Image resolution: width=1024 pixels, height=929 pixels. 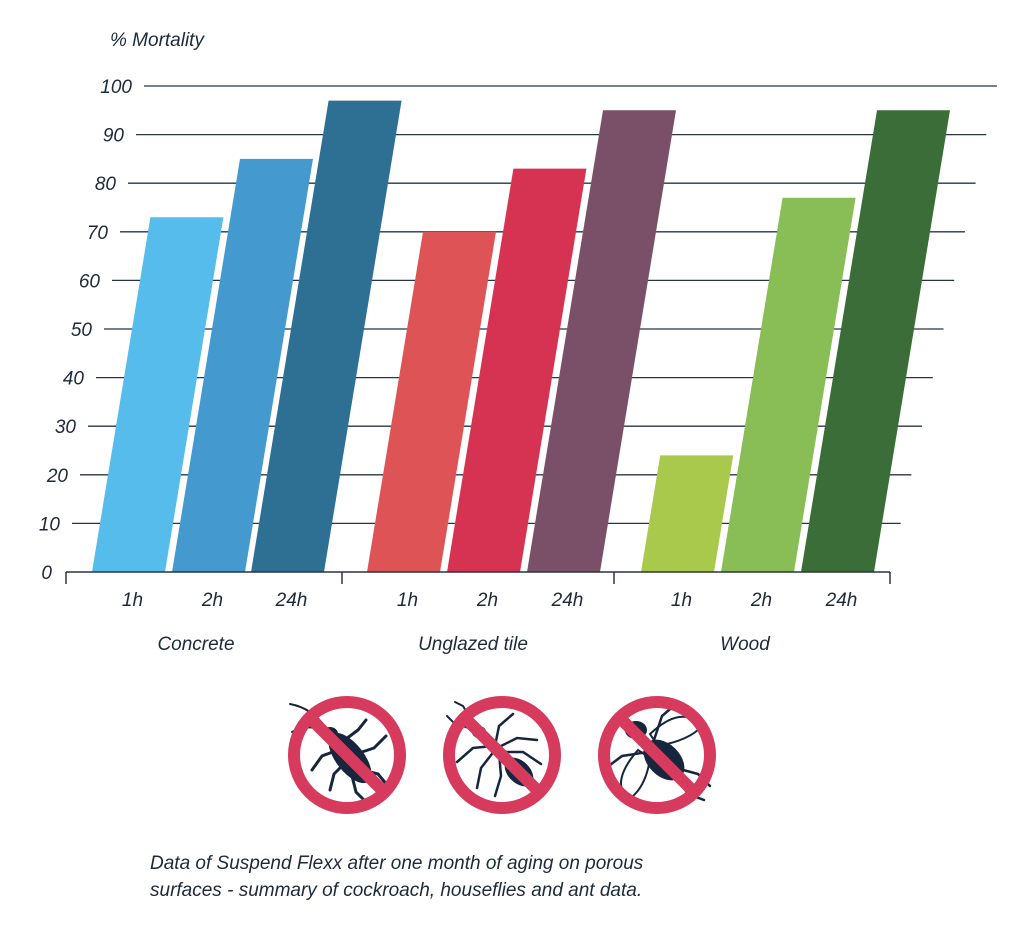 What do you see at coordinates (745, 644) in the screenshot?
I see `group-label: Wood` at bounding box center [745, 644].